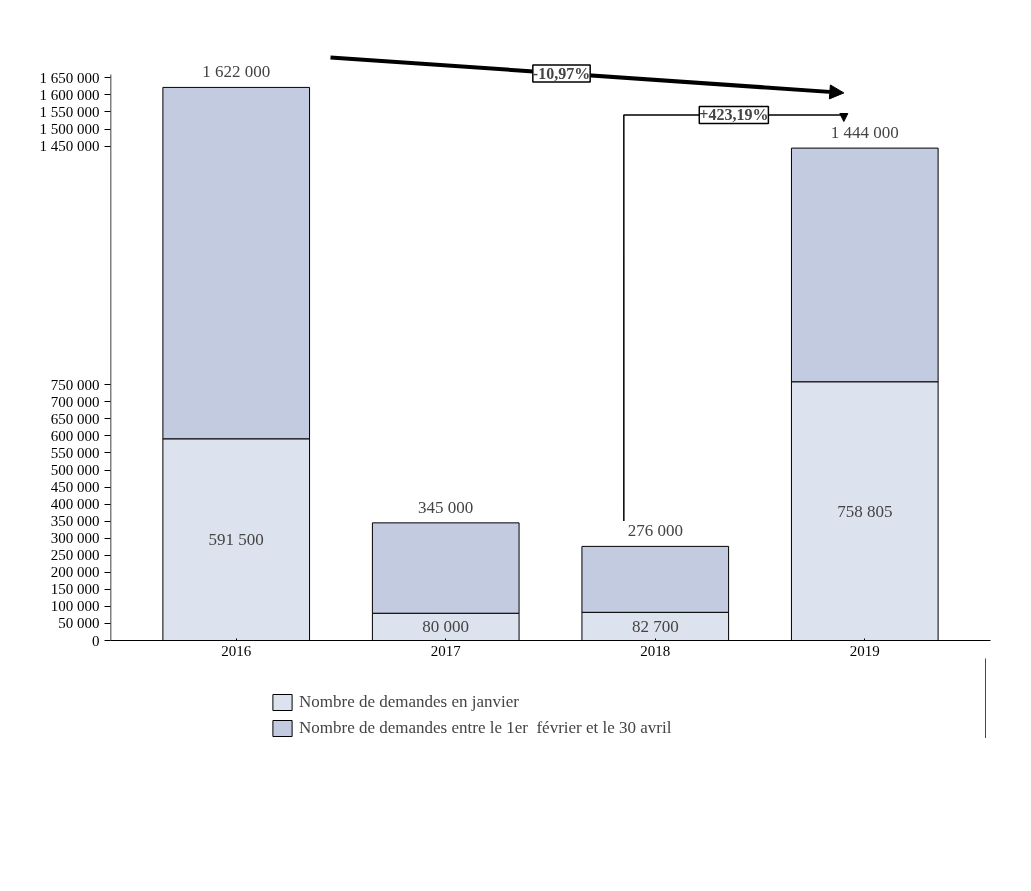  What do you see at coordinates (75, 589) in the screenshot?
I see `y-tick-label: 150 000` at bounding box center [75, 589].